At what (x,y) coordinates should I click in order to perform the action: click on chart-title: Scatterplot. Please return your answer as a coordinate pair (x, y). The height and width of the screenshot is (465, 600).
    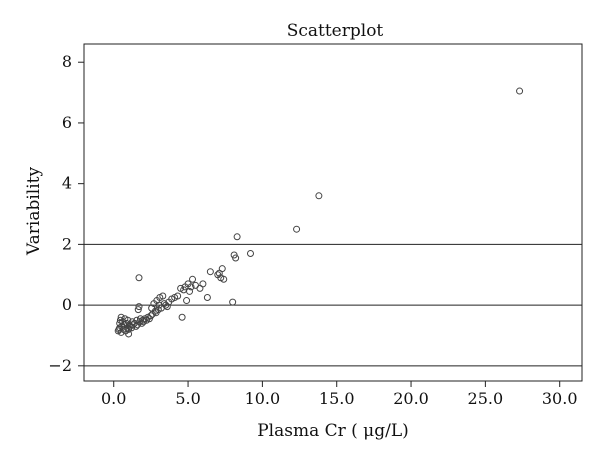
    Looking at the image, I should click on (335, 31).